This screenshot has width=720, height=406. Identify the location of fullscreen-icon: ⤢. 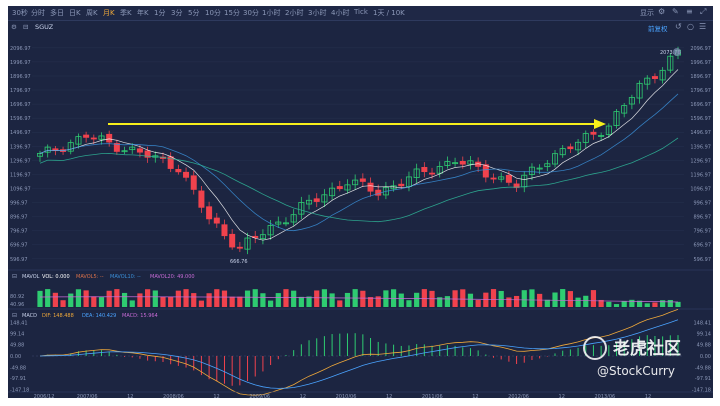
(703, 11).